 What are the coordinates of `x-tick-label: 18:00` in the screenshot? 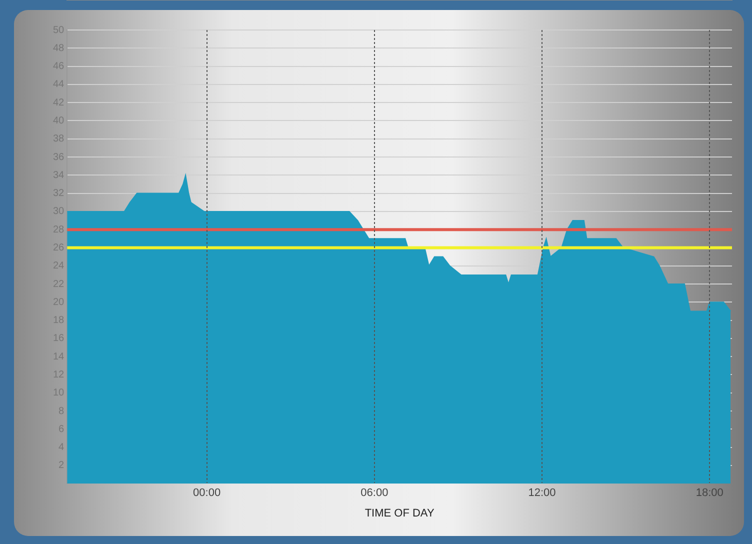 It's located at (710, 493).